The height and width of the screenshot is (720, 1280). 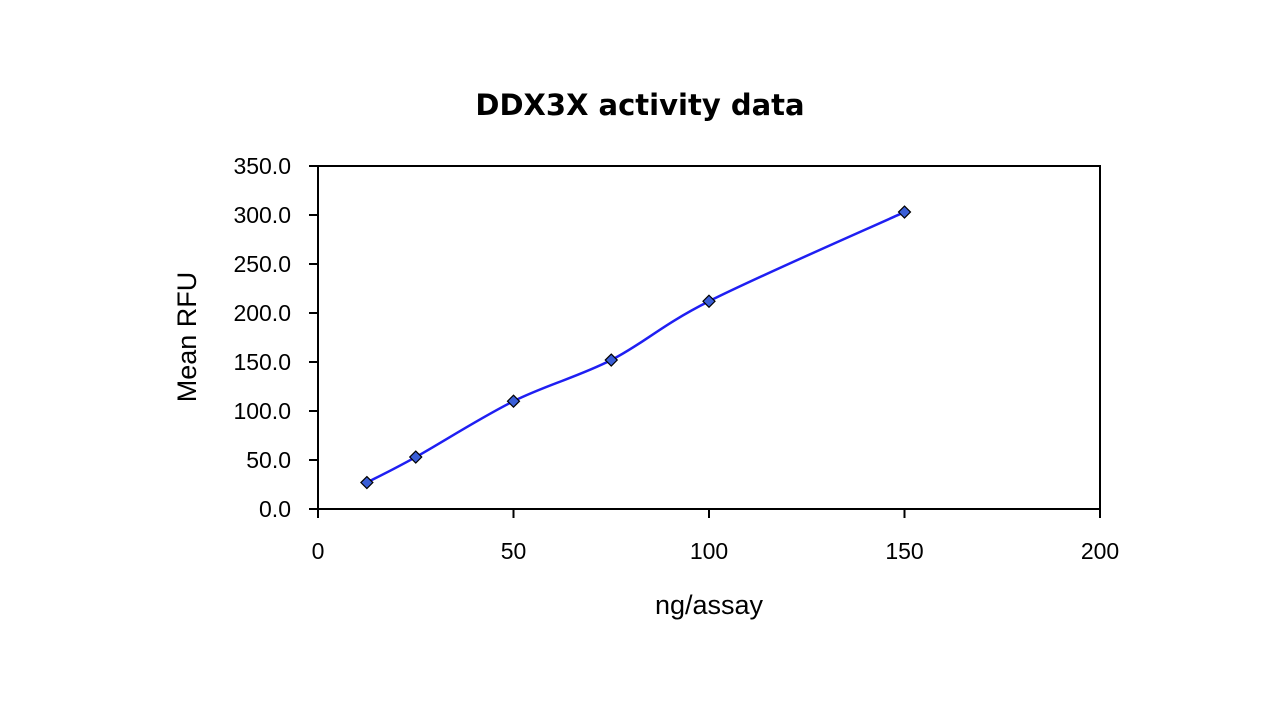 I want to click on x-axis: 0 50 100 150 200, so click(x=715, y=536).